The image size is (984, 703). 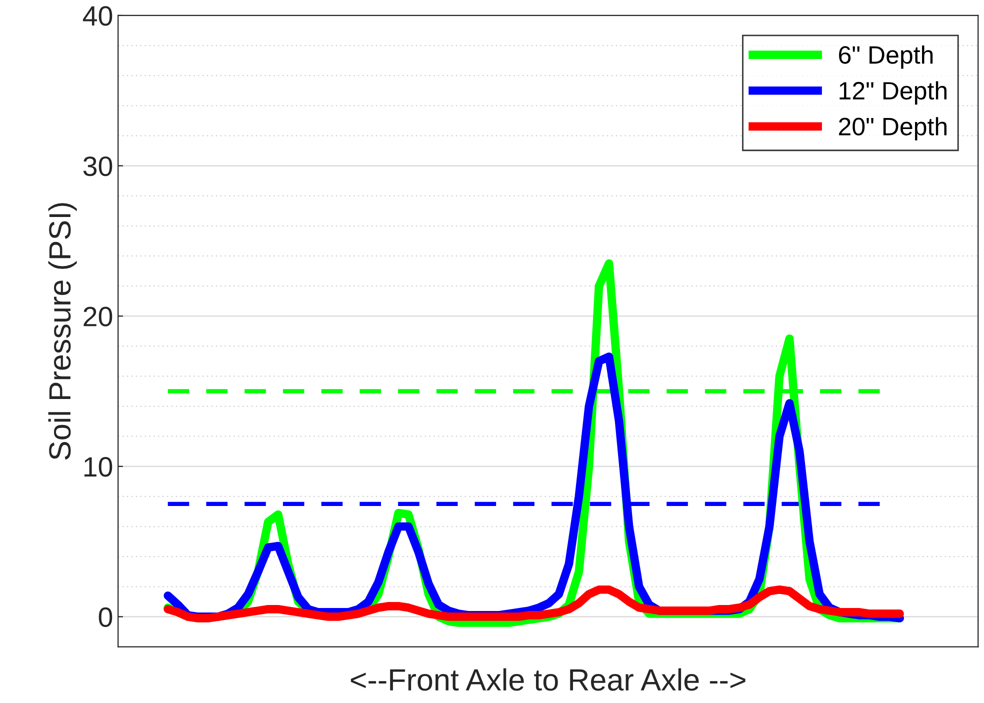 What do you see at coordinates (893, 93) in the screenshot?
I see `legend-label: 12" Depth` at bounding box center [893, 93].